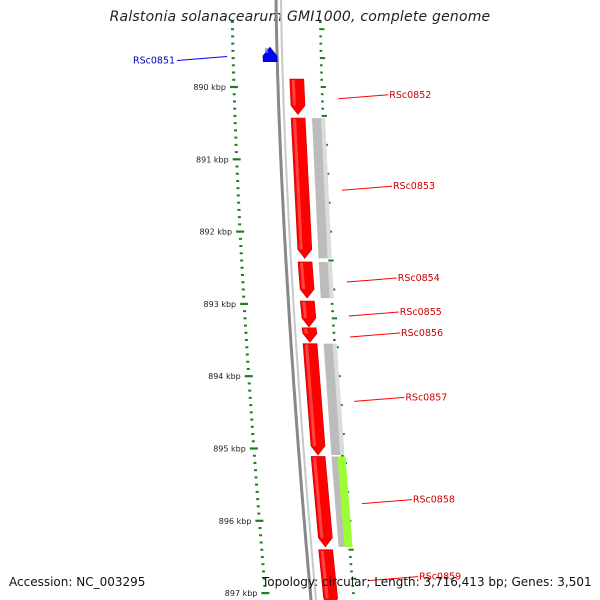 The height and width of the screenshot is (600, 600). Describe the element at coordinates (419, 278) in the screenshot. I see `gene-label-rsc0854: RSc0854` at that location.